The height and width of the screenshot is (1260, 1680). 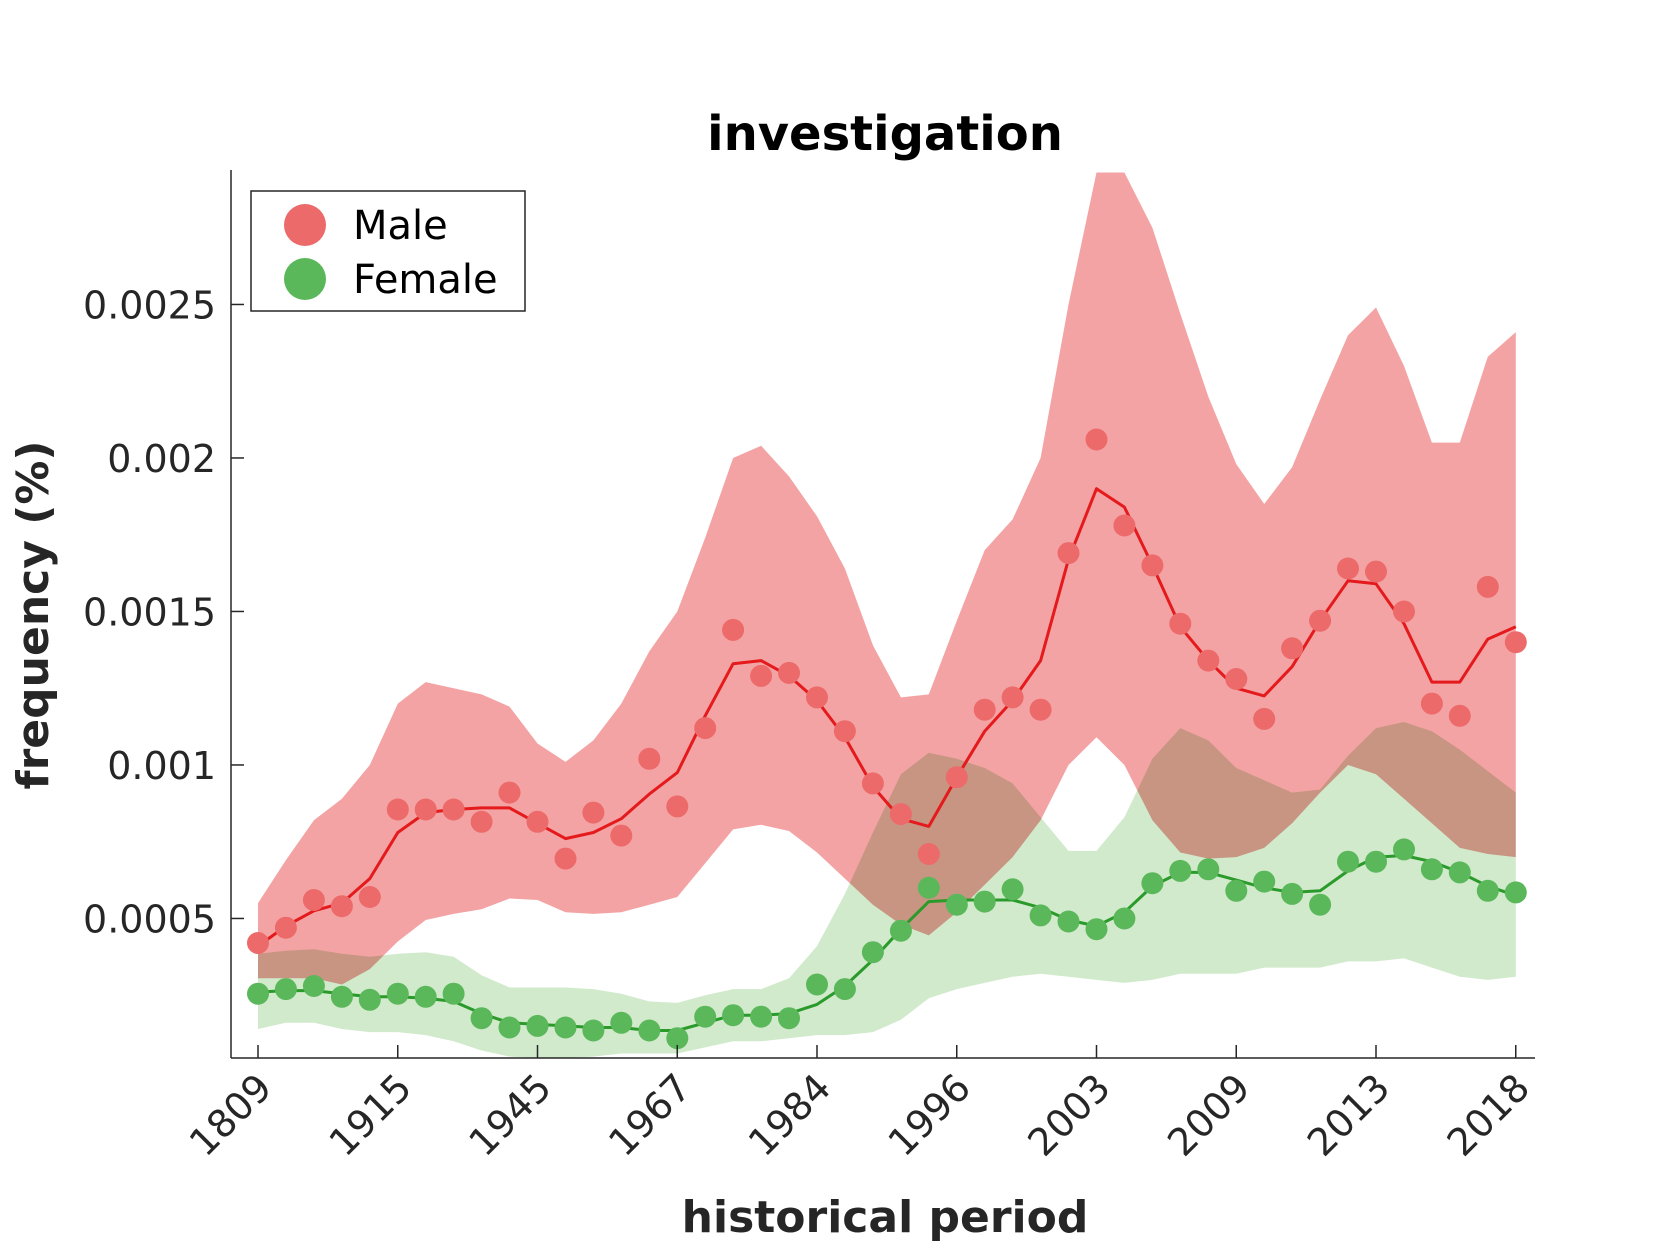 I want to click on line-female, so click(x=887, y=943).